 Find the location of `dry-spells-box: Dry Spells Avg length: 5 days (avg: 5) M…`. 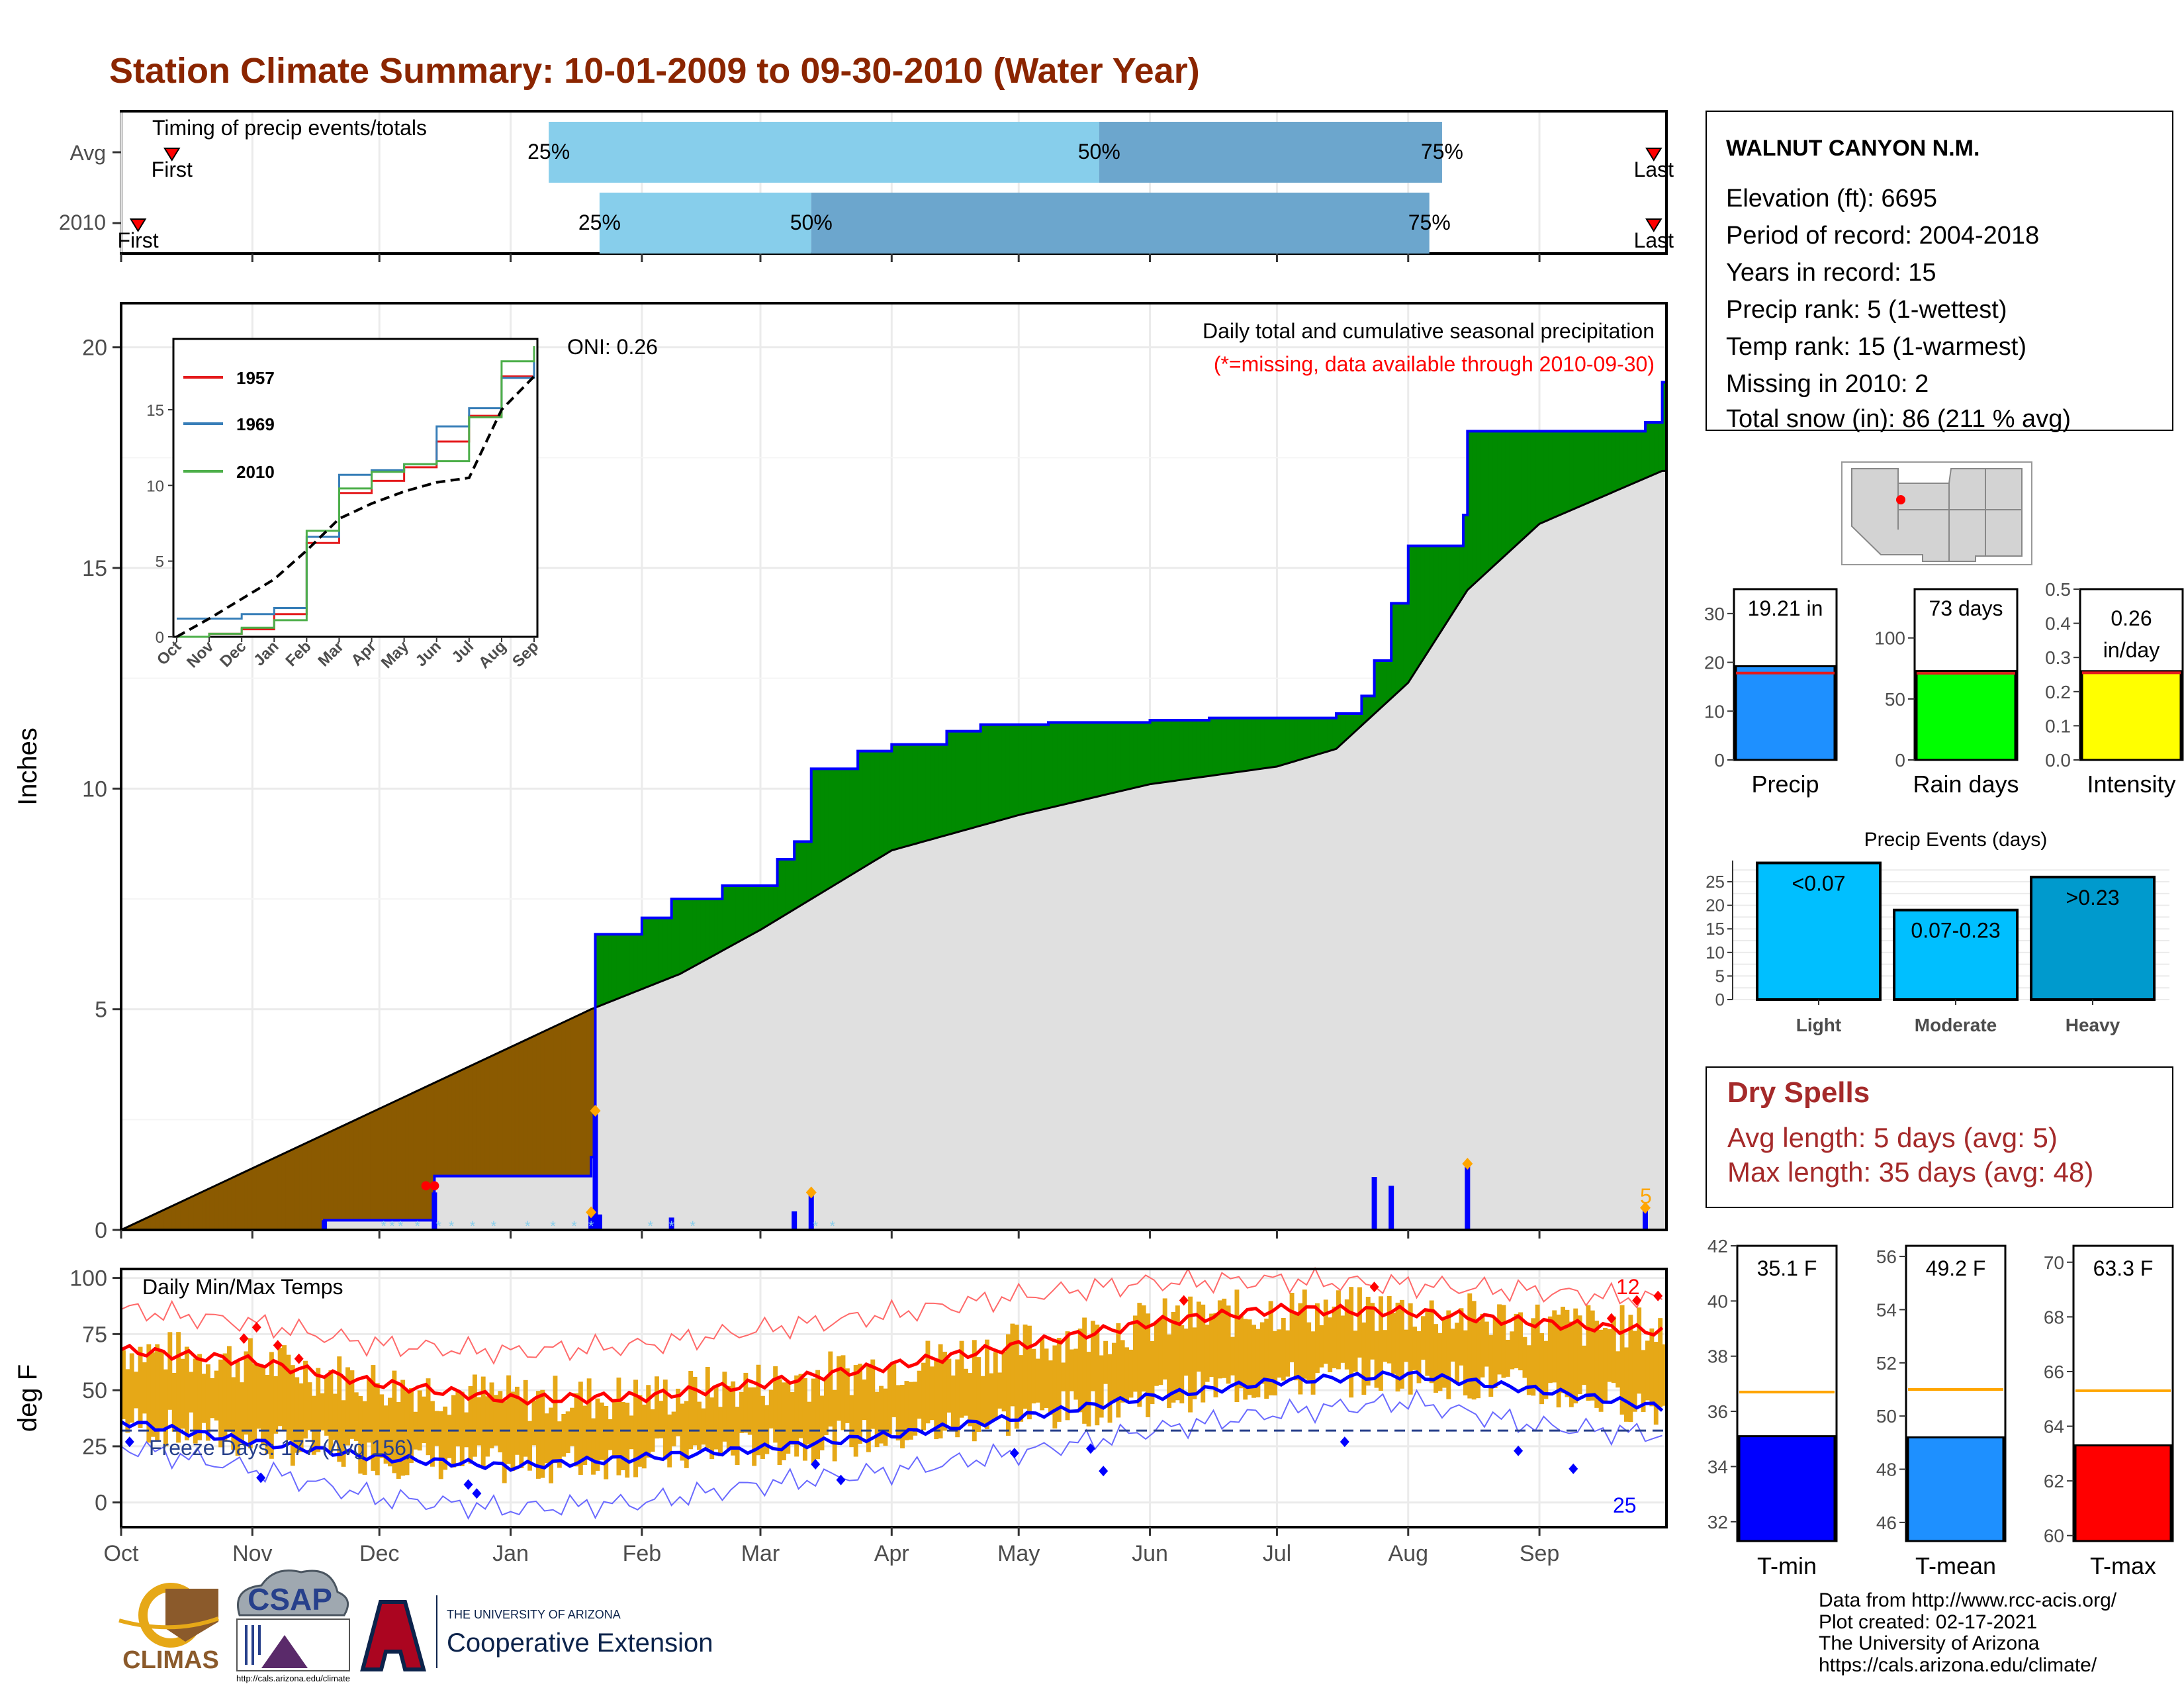

dry-spells-box: Dry Spells Avg length: 5 days (avg: 5) M… is located at coordinates (1940, 1137).